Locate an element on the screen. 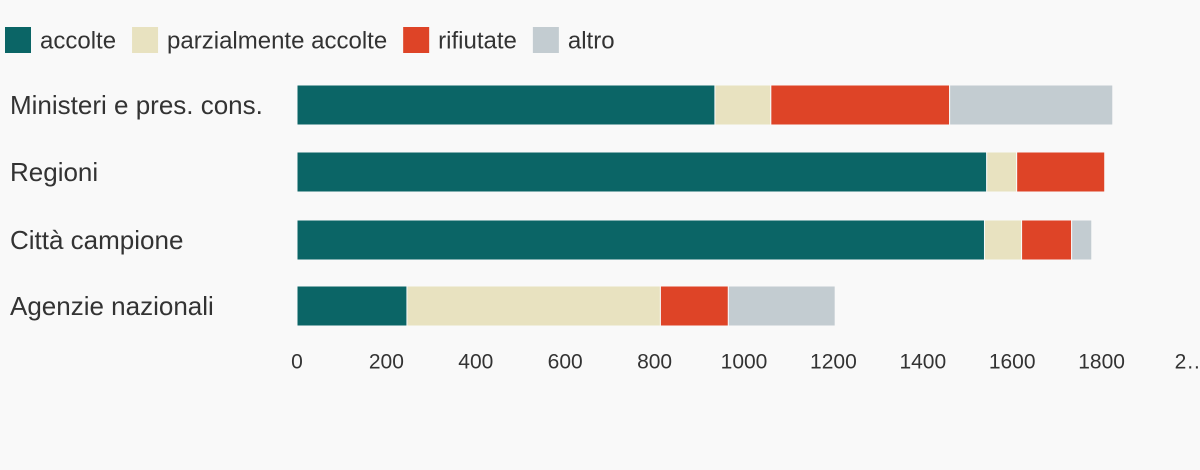 The width and height of the screenshot is (1200, 470). x-tick-label: 1200 is located at coordinates (833, 362).